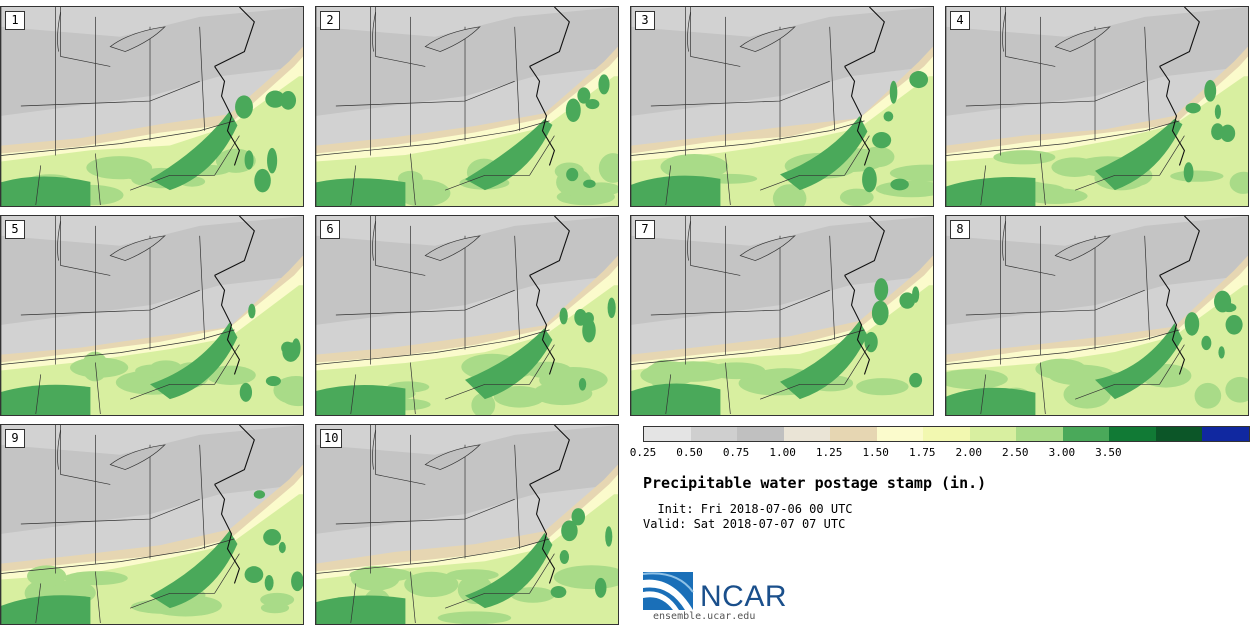 This screenshot has width=1260, height=627. I want to click on chart-title: Precipitable water postage stamp (in.), so click(815, 483).